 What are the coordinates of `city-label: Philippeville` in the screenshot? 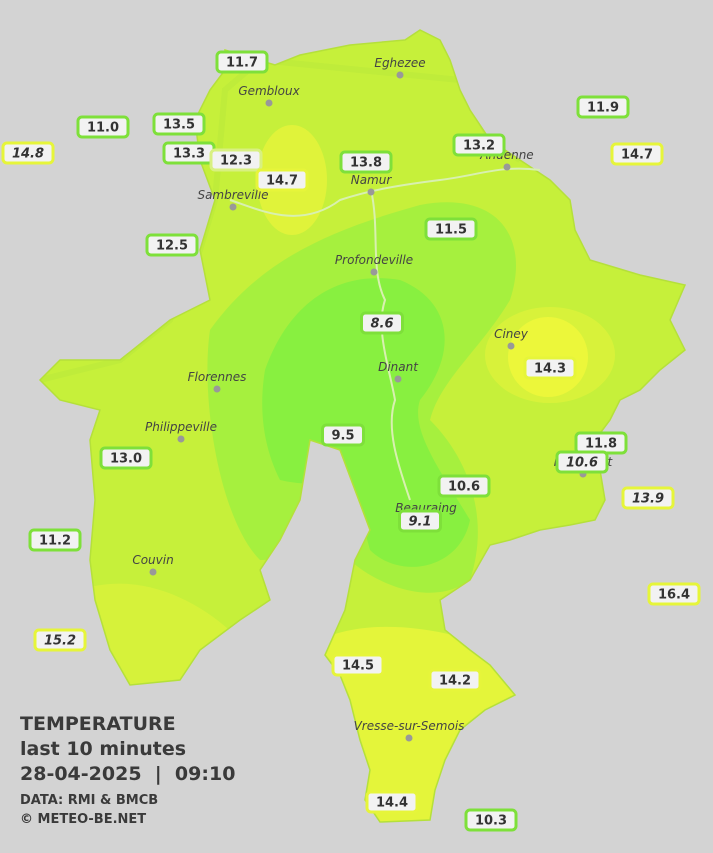 It's located at (181, 427).